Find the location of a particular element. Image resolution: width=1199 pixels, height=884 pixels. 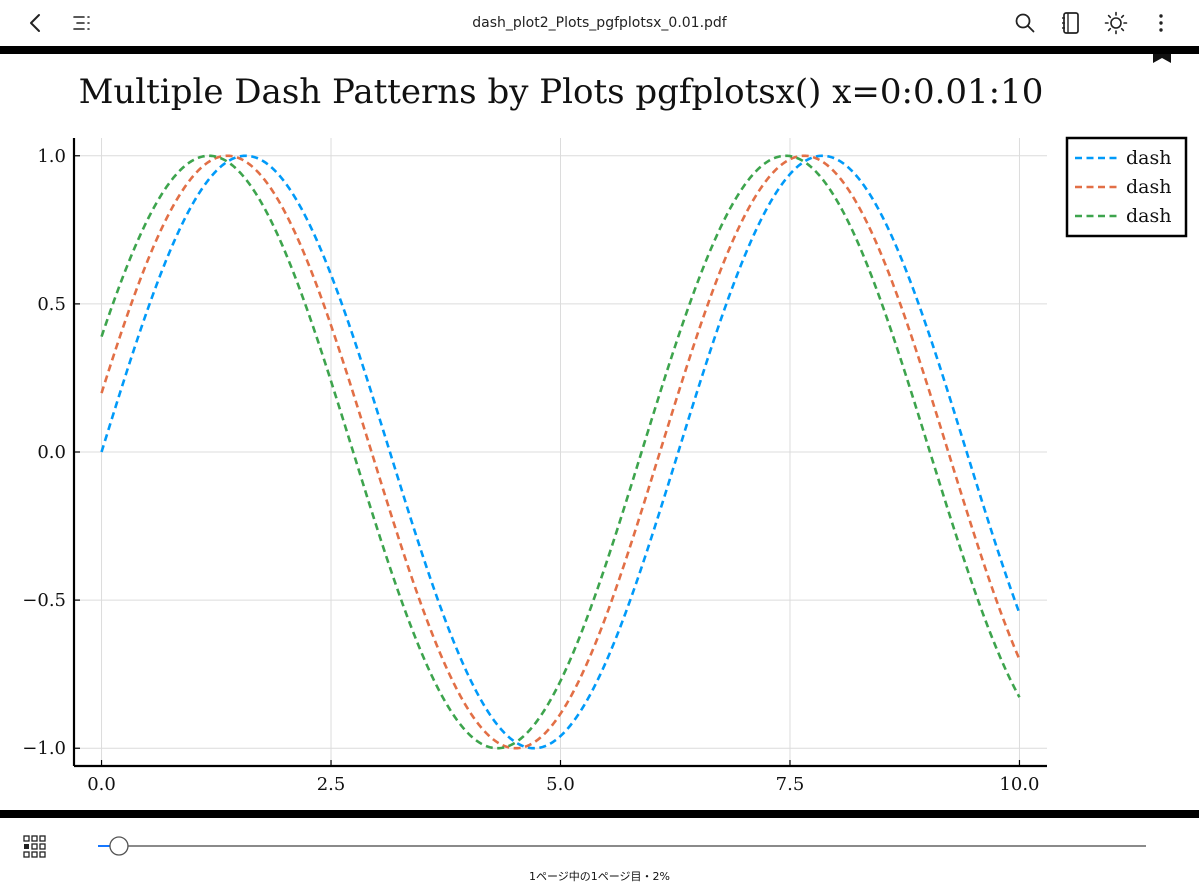

back-button is located at coordinates (36, 23).